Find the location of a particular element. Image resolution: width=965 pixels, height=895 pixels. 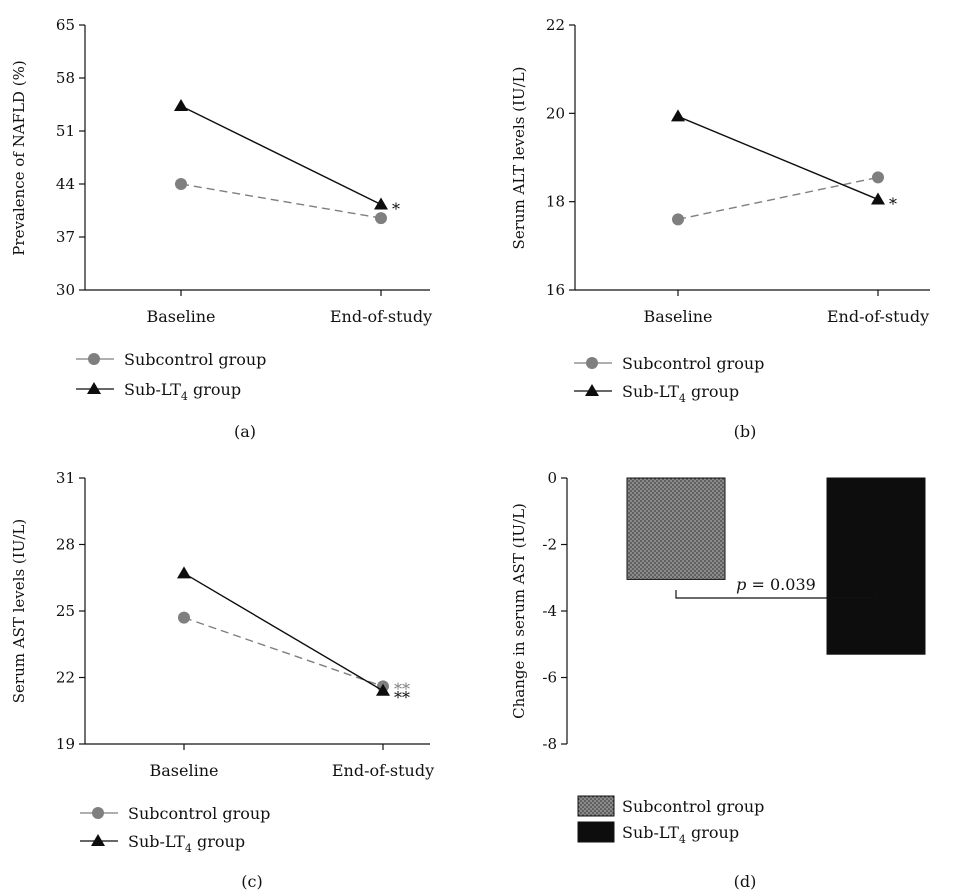

y-axis-label: Prevalence of NAFLD (%) is located at coordinates (19, 157).